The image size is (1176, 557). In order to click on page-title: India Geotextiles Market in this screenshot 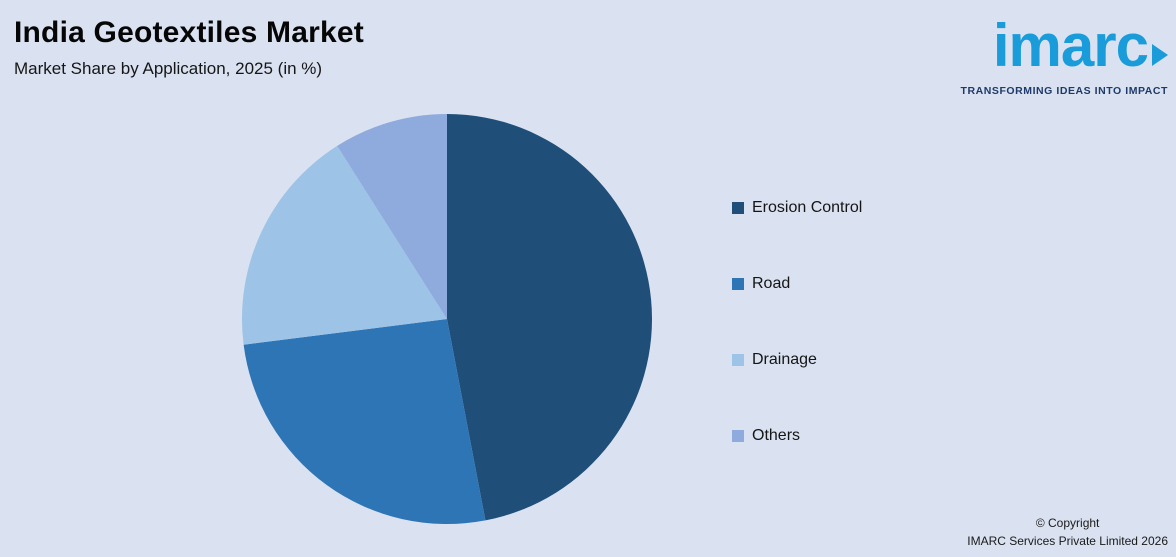, I will do `click(189, 32)`.